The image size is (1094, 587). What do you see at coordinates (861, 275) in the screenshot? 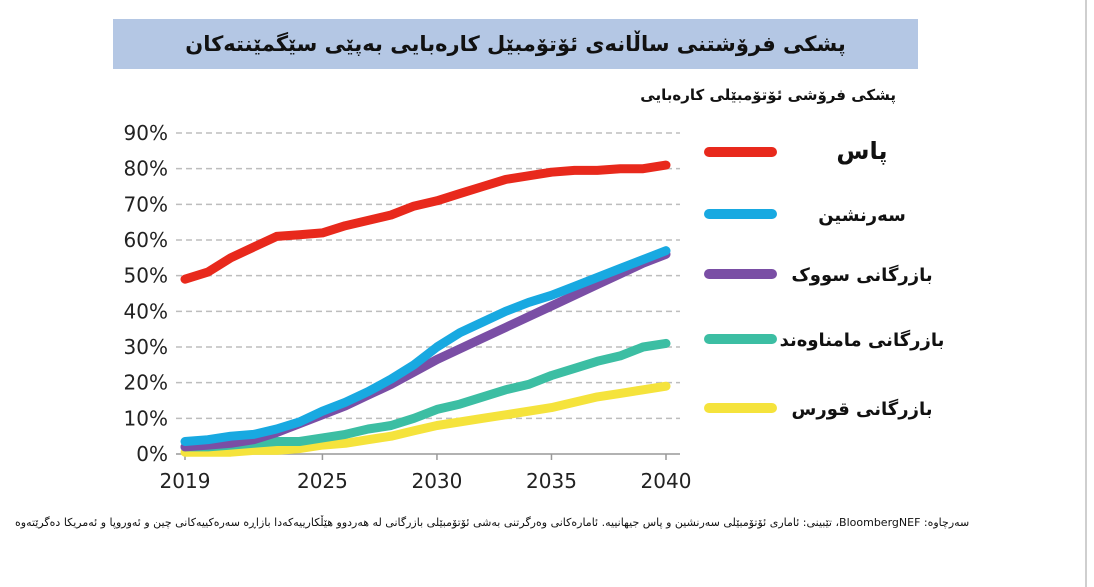
I see `legend-label: بازرگانی سووک` at bounding box center [861, 275].